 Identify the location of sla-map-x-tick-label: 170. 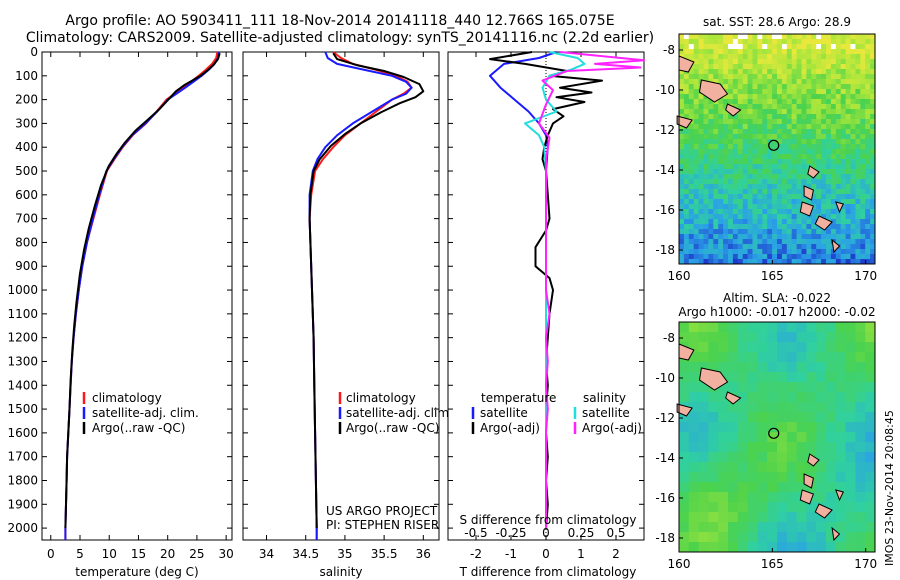
(865, 564).